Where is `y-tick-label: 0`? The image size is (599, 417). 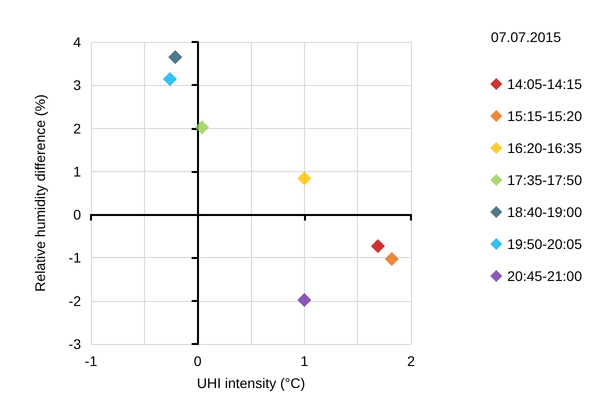 y-tick-label: 0 is located at coordinates (77, 214).